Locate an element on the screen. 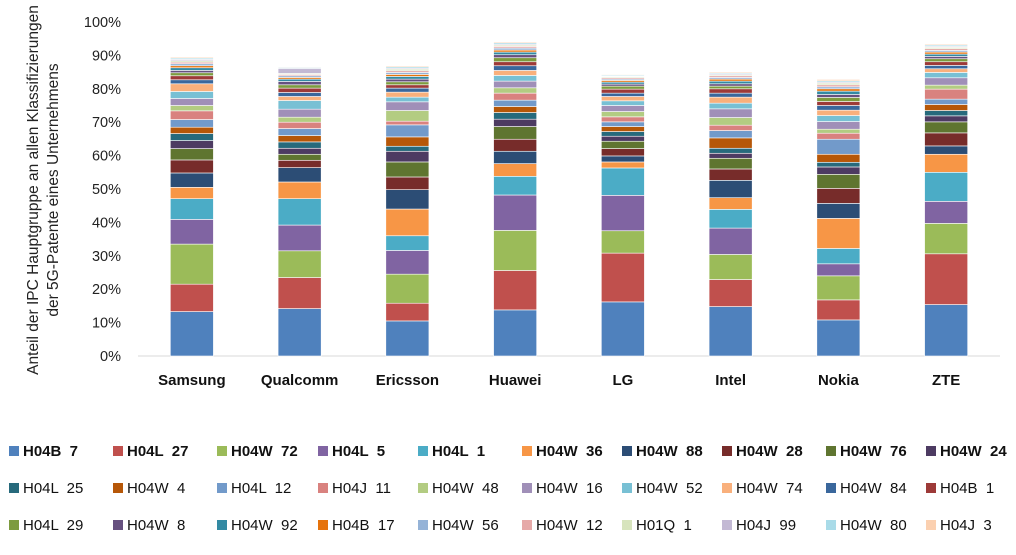 This screenshot has width=1016, height=555. legend-label: H04L 12 is located at coordinates (261, 488).